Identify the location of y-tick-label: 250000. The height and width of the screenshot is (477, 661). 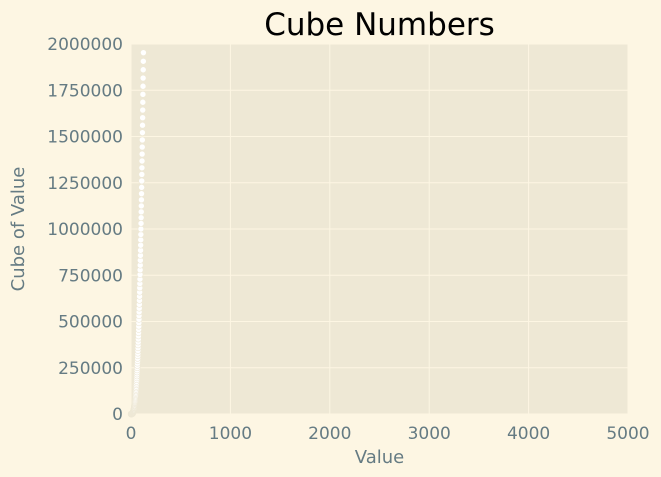
(90, 369).